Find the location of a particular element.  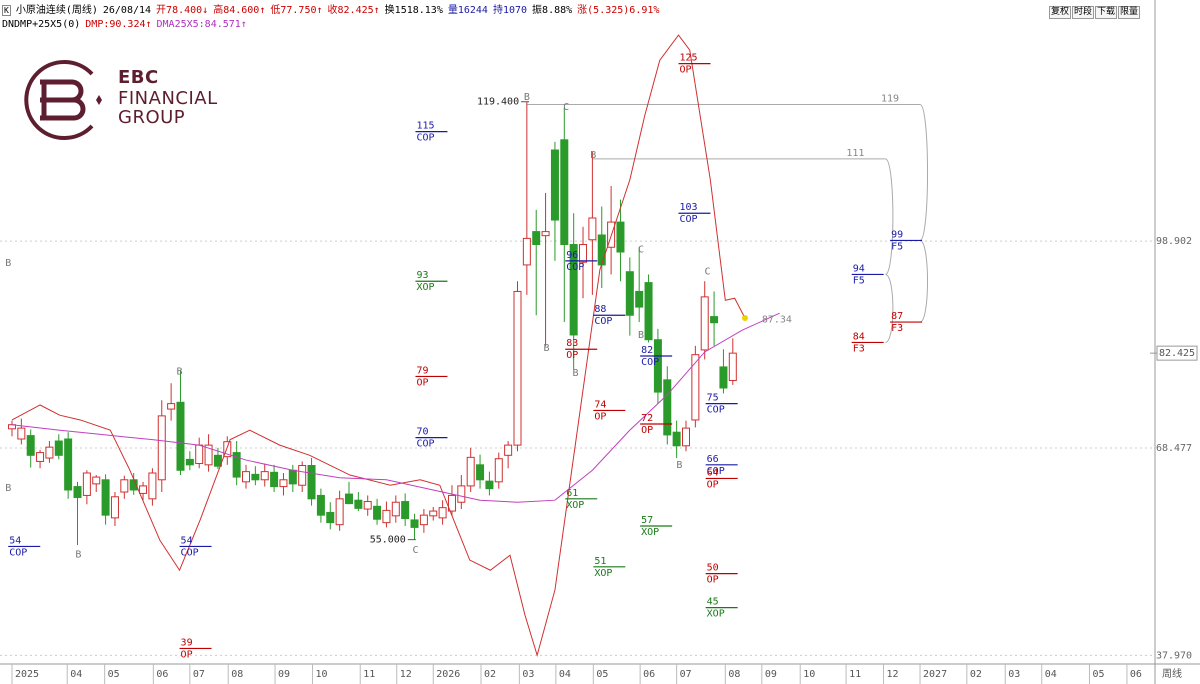

logo-icon is located at coordinates (63, 100).